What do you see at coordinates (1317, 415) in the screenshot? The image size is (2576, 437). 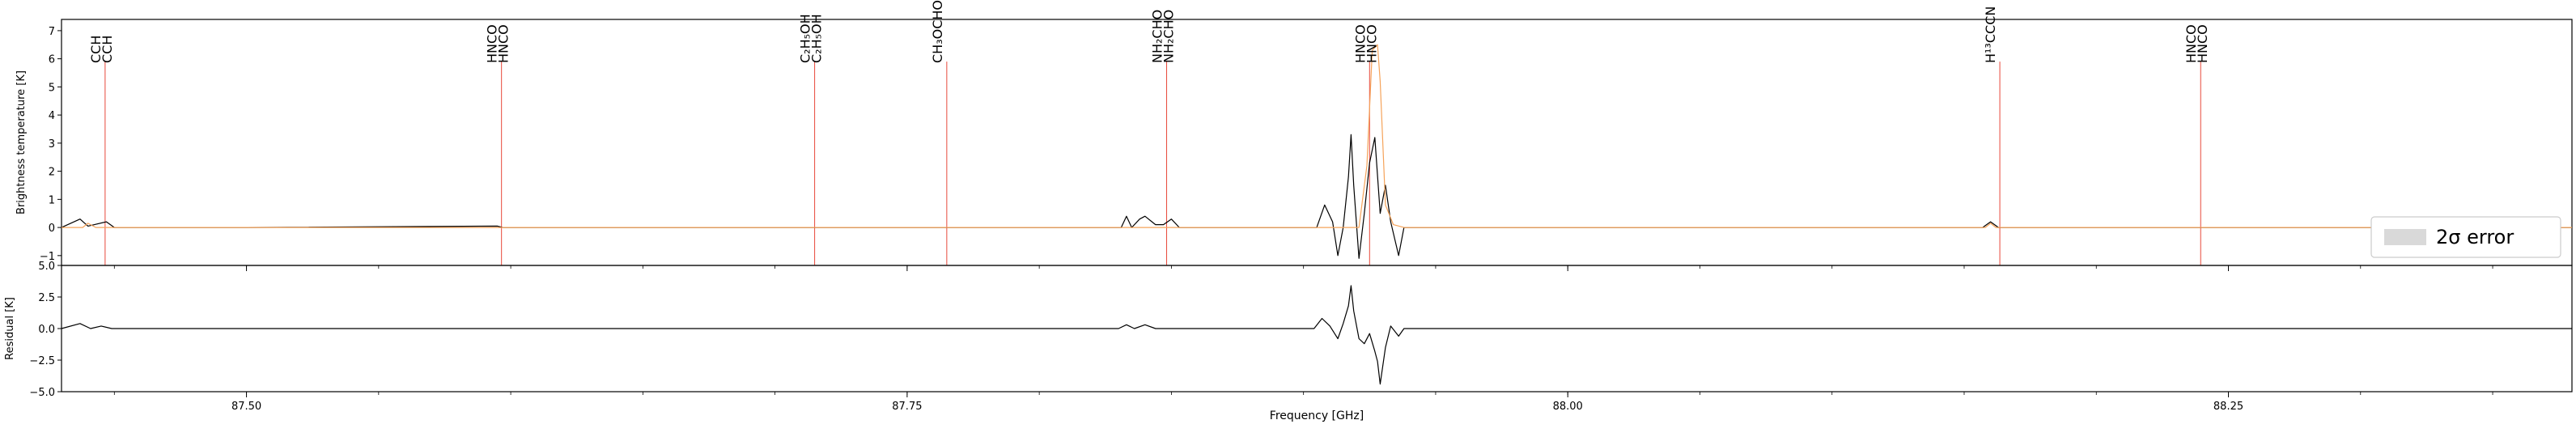 I see `x-axis-label: Frequency [GHz]` at bounding box center [1317, 415].